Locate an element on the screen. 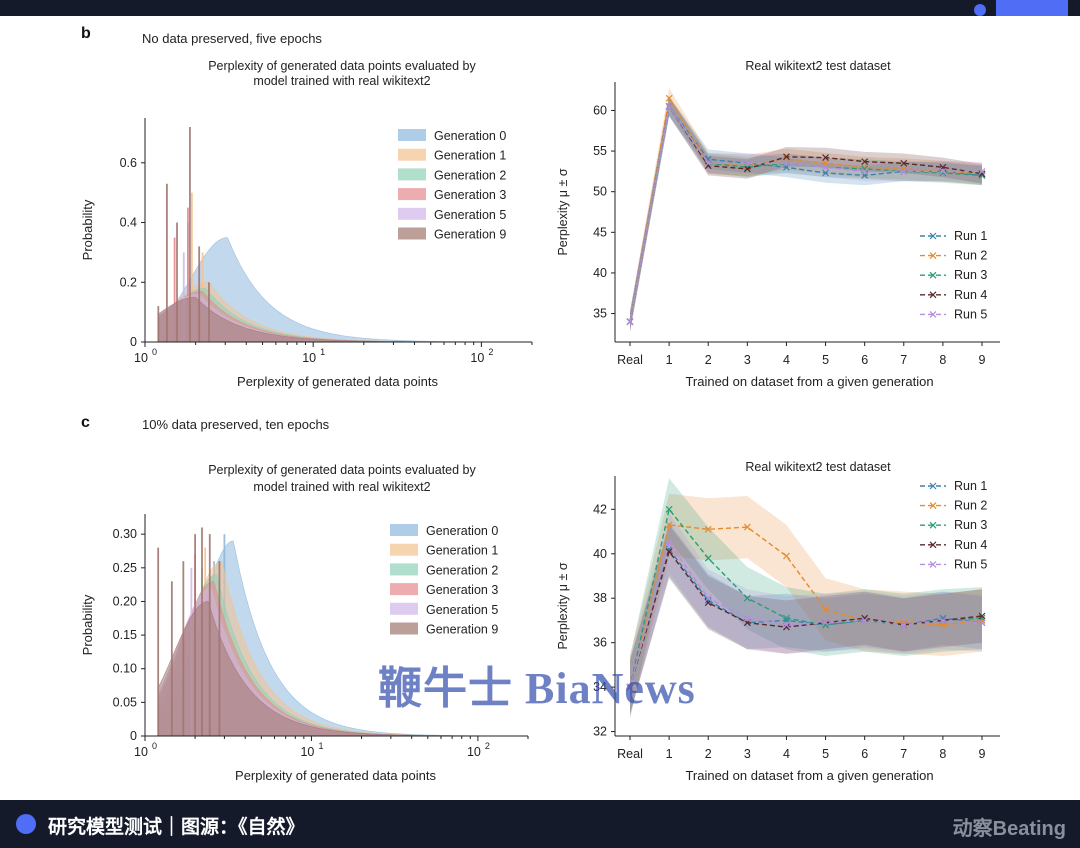  legend-marker-run4 is located at coordinates (933, 295).